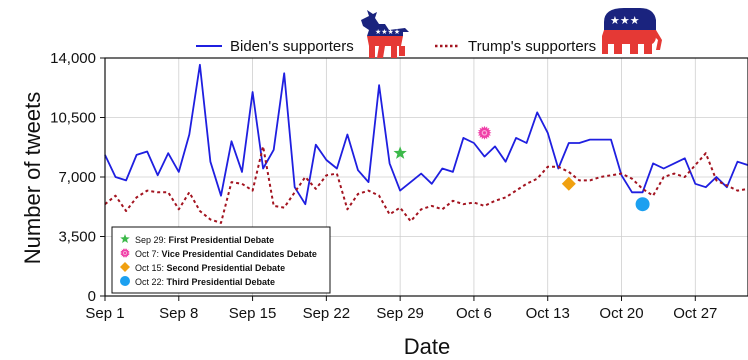 The image size is (748, 360). I want to click on debate-legend-label-1: First Presidential Debate, so click(222, 240).